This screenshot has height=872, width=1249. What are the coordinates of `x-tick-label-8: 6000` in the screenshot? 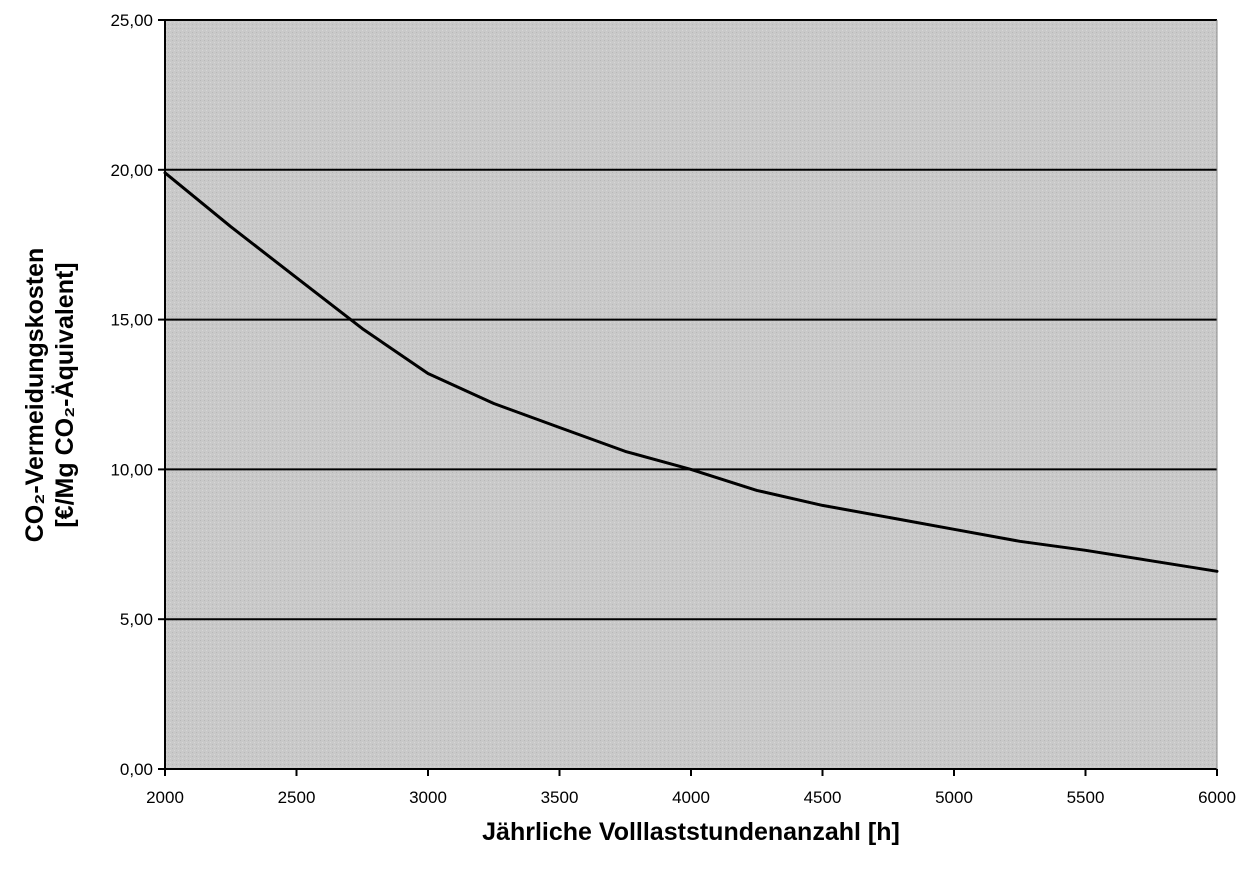 It's located at (1217, 797).